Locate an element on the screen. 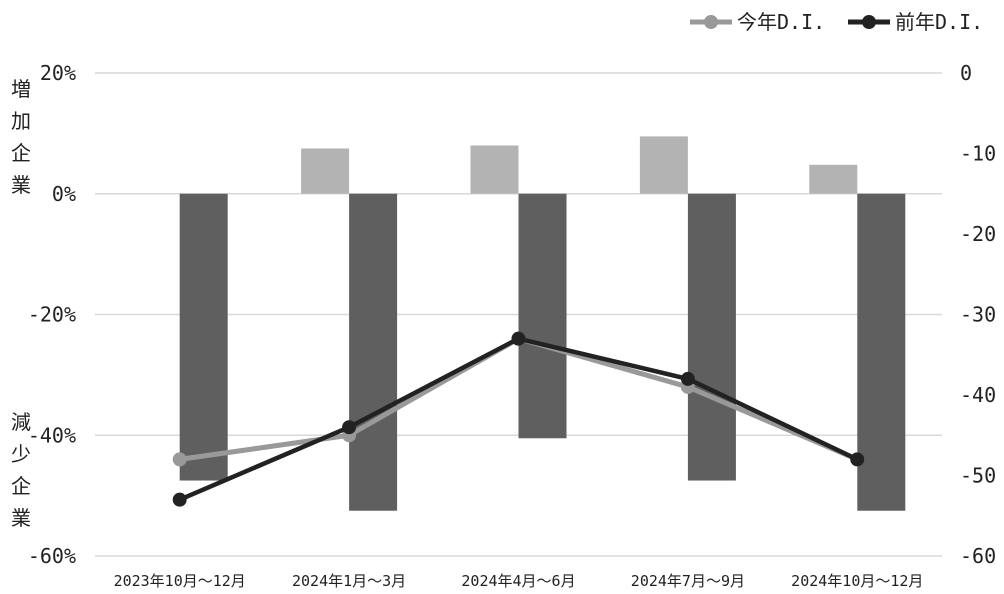 The image size is (1004, 594). increase-label-char: 加 is located at coordinates (21, 121).